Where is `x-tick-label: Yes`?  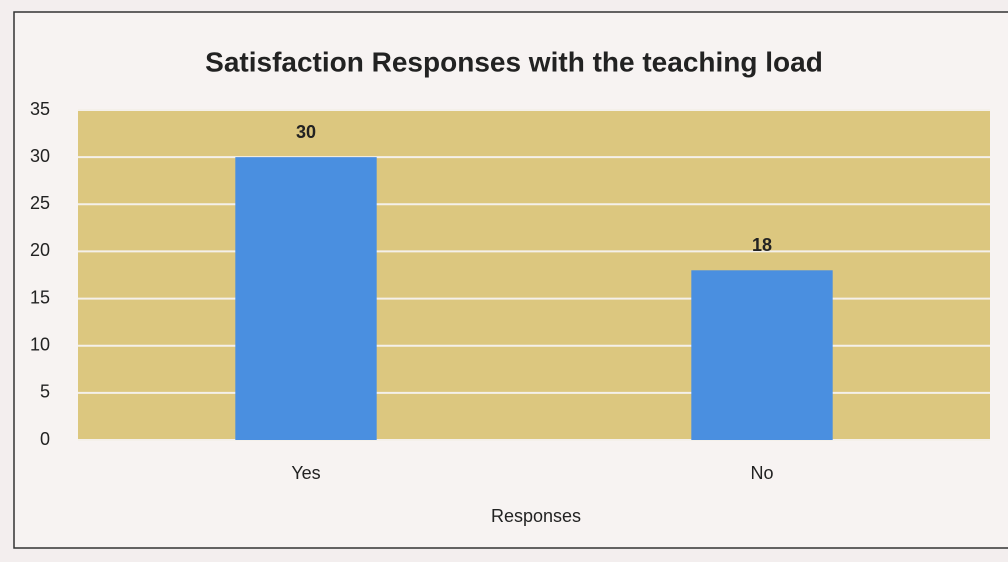
x-tick-label: Yes is located at coordinates (305, 473).